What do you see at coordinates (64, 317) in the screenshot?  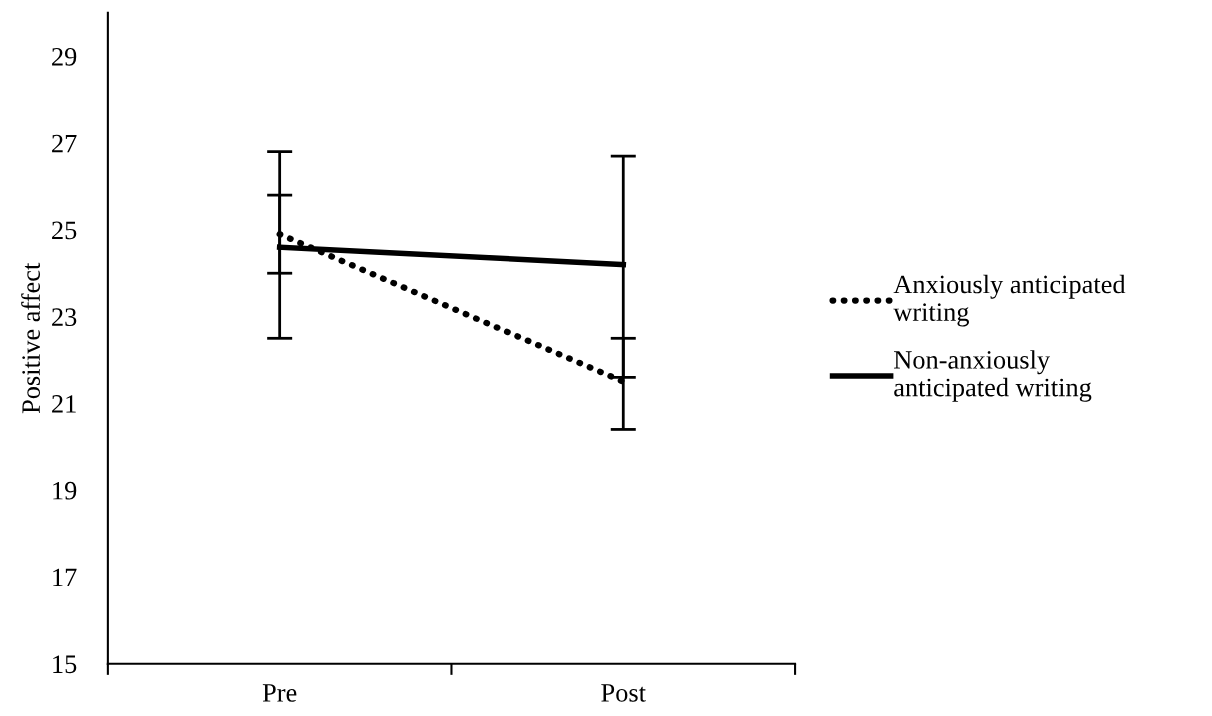 I see `y-tick-label: 23` at bounding box center [64, 317].